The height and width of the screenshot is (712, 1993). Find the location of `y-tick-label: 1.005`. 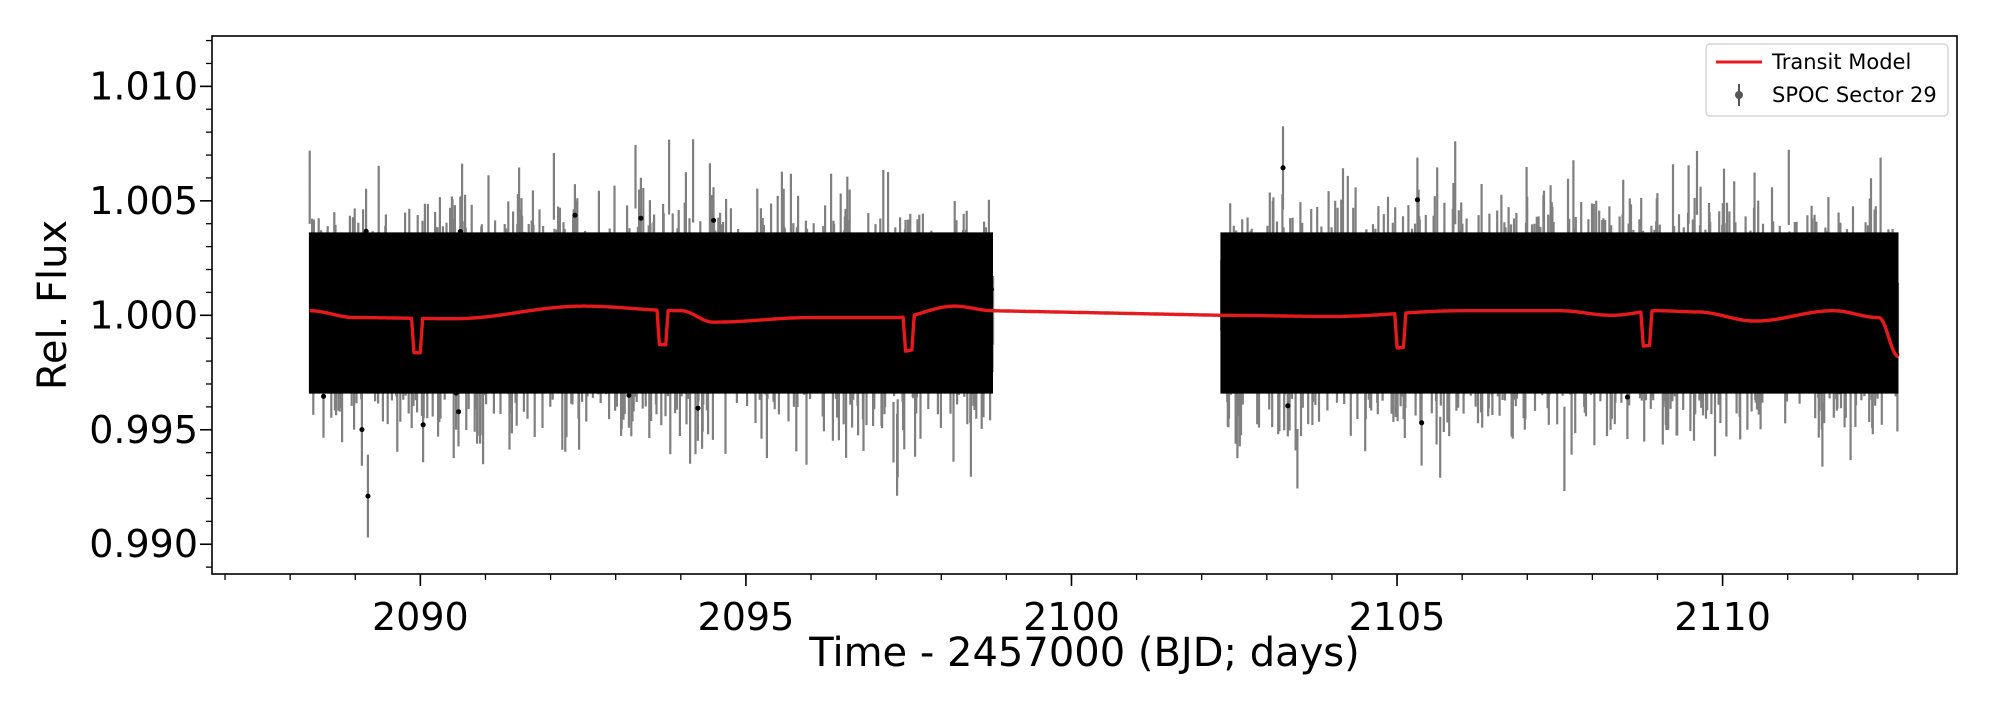

y-tick-label: 1.005 is located at coordinates (143, 201).